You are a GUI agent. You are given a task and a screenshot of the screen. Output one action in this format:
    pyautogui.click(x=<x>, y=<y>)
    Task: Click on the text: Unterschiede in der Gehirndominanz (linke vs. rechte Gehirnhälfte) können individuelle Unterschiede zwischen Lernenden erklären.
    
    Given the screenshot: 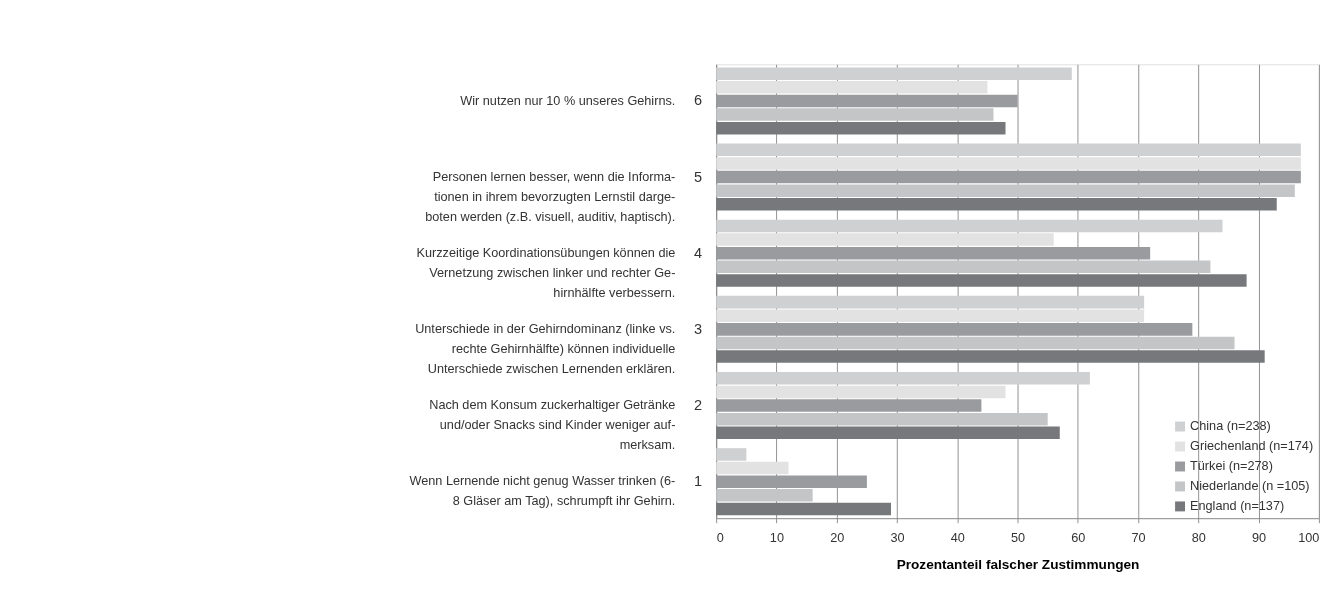 What is the action you would take?
    pyautogui.click(x=545, y=349)
    